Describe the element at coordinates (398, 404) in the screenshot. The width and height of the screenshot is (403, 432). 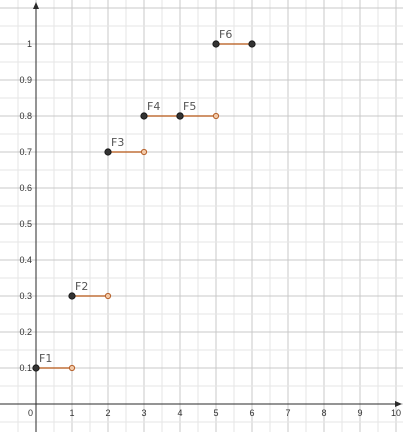
I see `x-axis-arrow` at that location.